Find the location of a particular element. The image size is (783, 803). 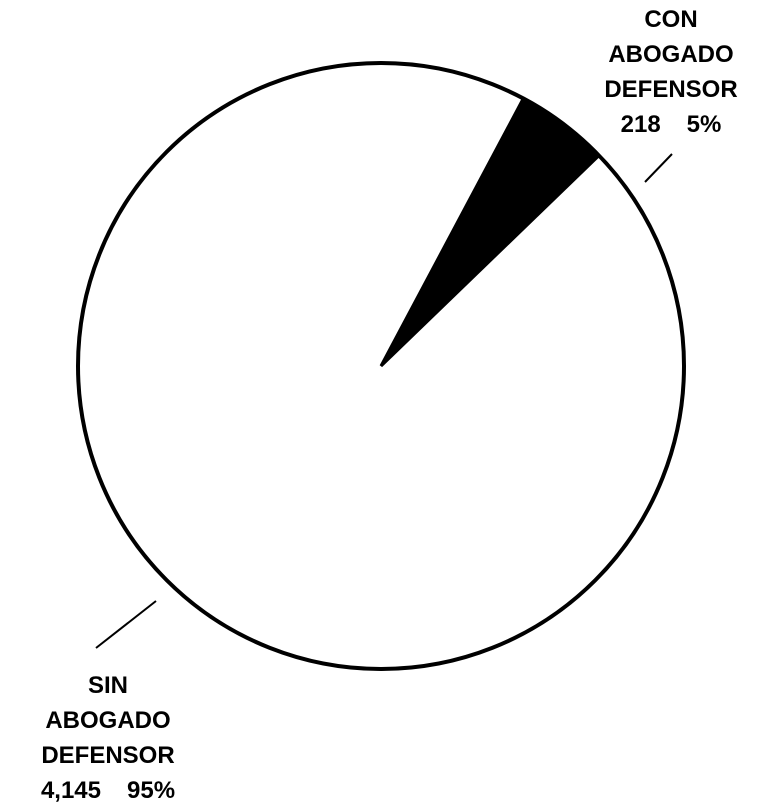

slice-percent: 95% is located at coordinates (151, 790).